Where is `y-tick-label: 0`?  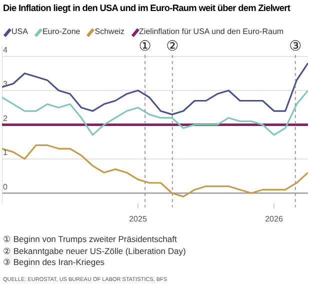
y-tick-label: 0 is located at coordinates (5, 187).